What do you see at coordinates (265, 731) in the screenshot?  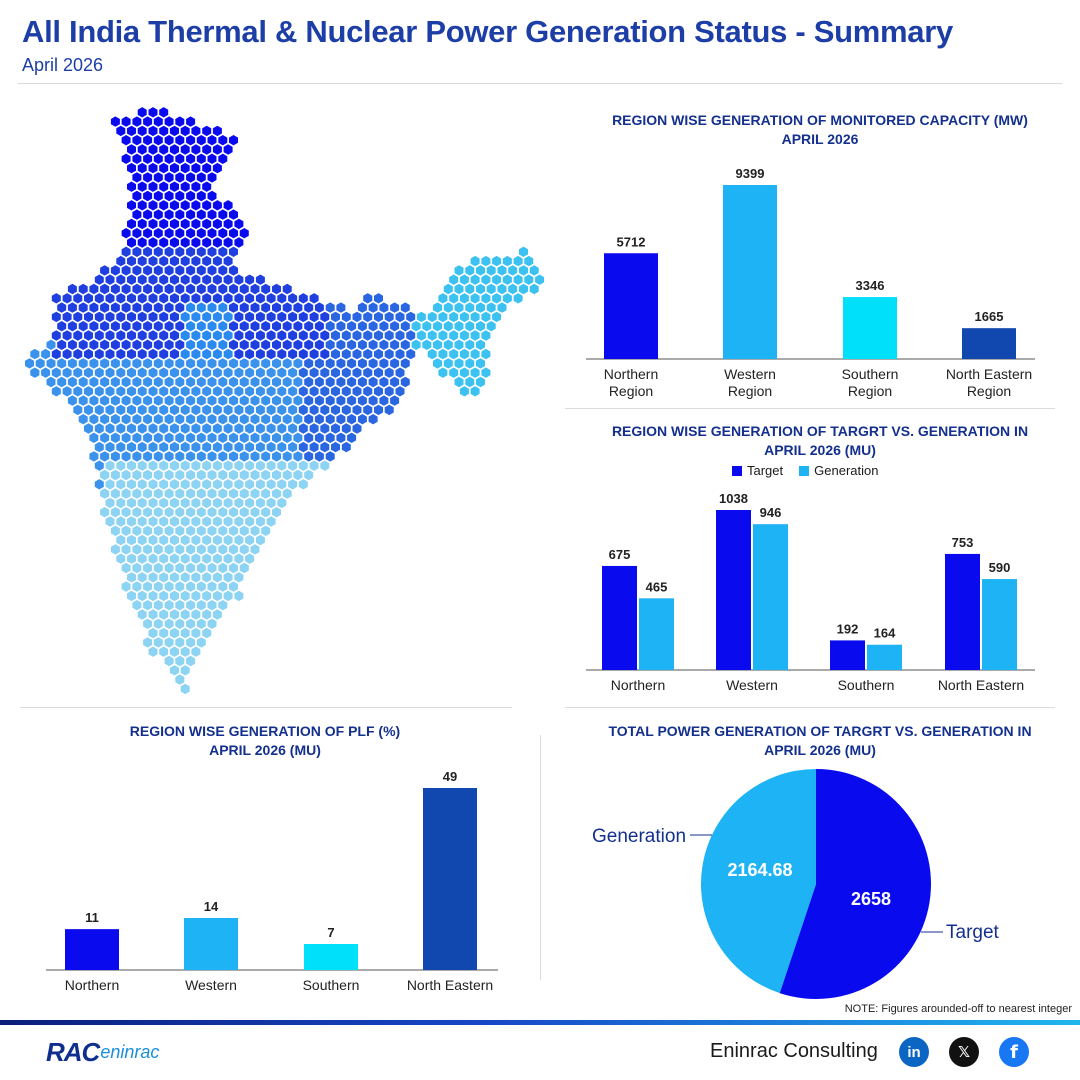 I see `chart3-title-line1: REGION WISE GENERATION OF PLF (%)` at bounding box center [265, 731].